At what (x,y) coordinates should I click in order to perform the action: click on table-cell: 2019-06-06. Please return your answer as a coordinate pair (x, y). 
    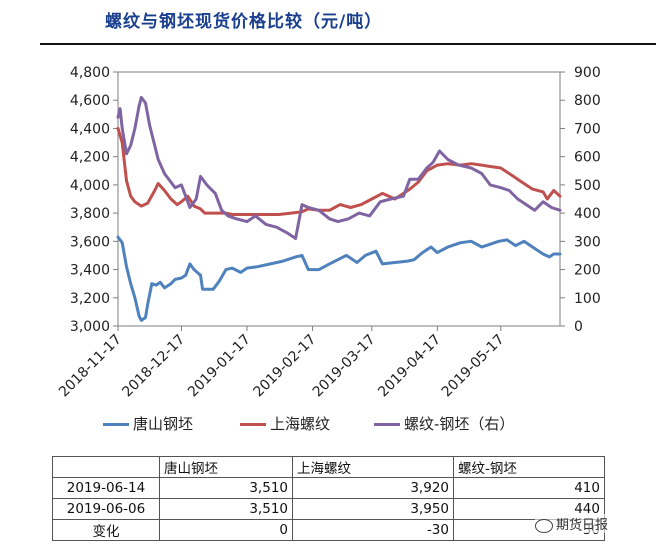
    Looking at the image, I should click on (106, 509).